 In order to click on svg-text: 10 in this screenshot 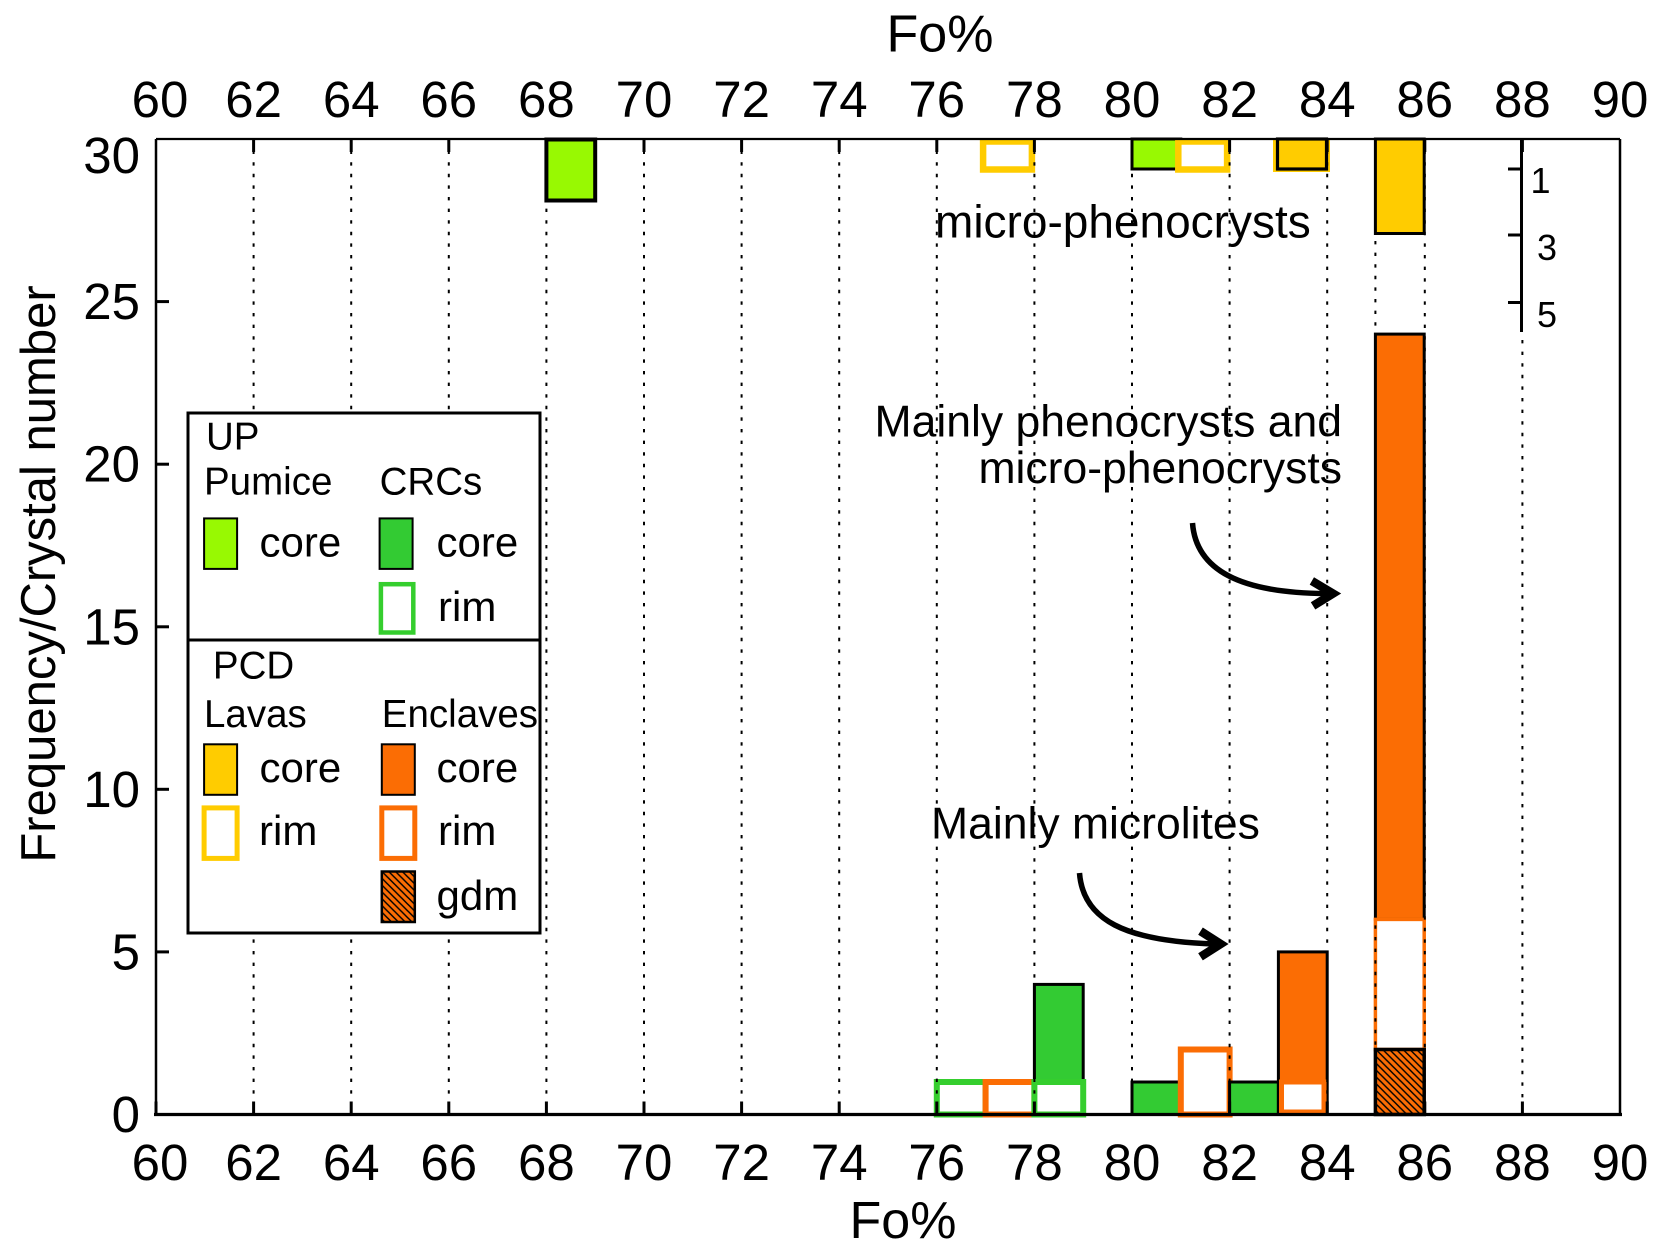, I will do `click(111, 789)`.